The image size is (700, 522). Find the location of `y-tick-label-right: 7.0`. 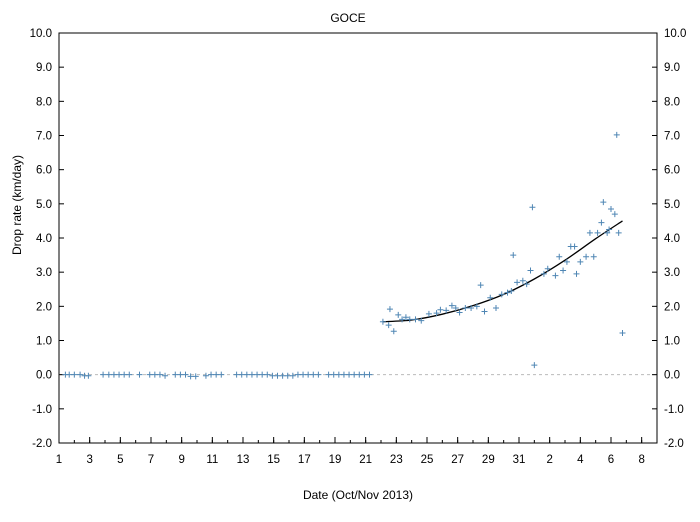

y-tick-label-right: 7.0 is located at coordinates (672, 137).